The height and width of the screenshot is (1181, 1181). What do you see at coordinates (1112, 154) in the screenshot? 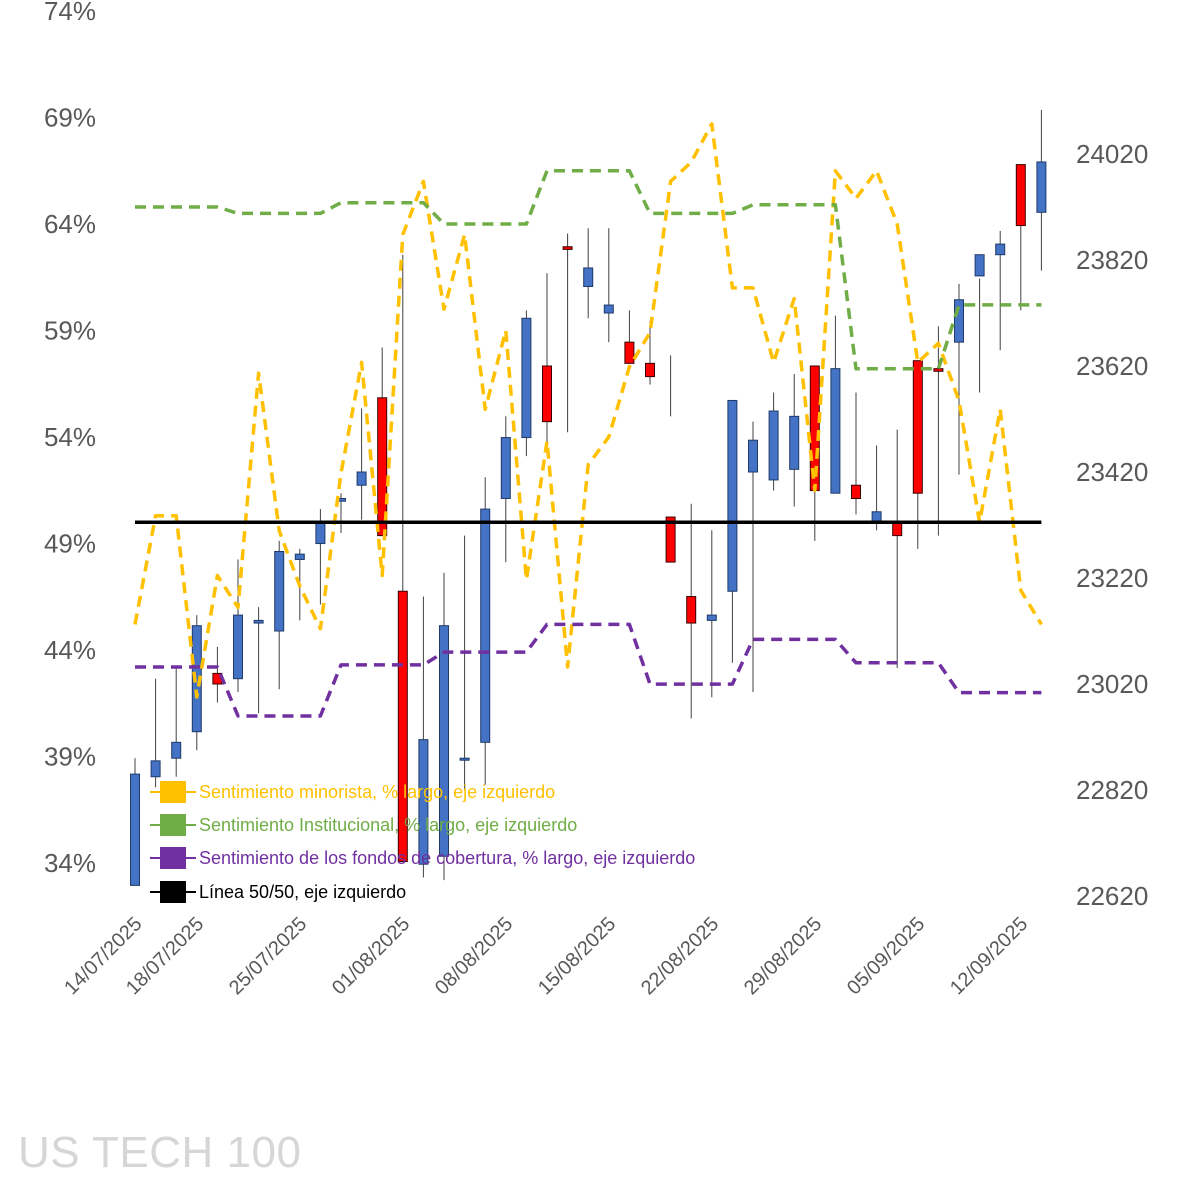
I see `right-tick-label: 24020` at bounding box center [1112, 154].